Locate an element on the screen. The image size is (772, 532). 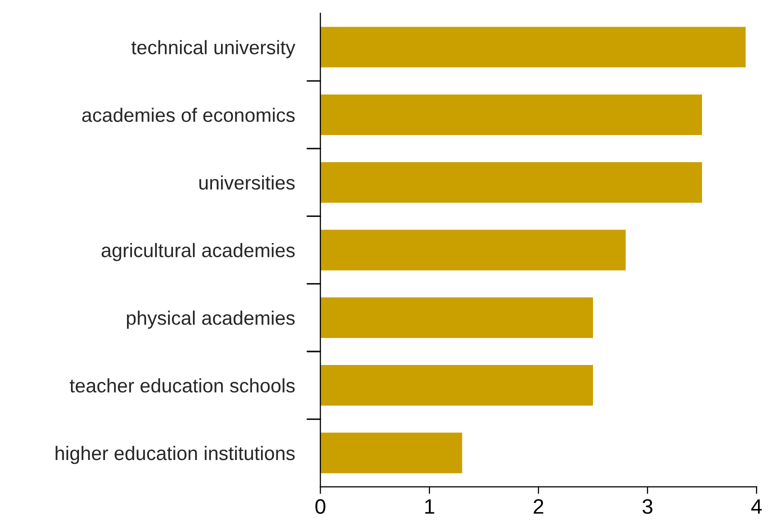
y-tick-label: universities is located at coordinates (247, 182).